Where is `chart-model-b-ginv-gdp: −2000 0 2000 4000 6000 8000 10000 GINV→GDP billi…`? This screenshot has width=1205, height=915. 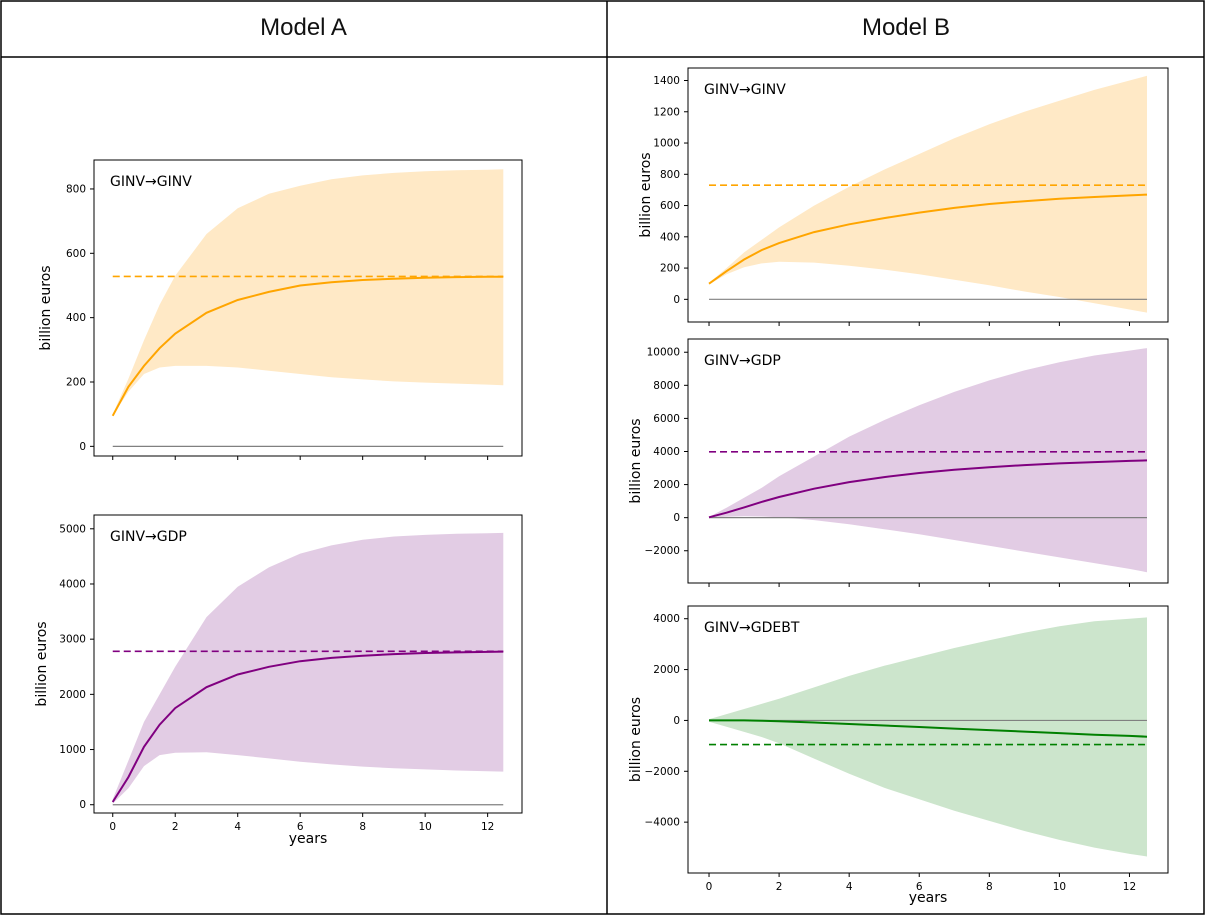 chart-model-b-ginv-gdp: −2000 0 2000 4000 6000 8000 10000 GINV→GDP billi… is located at coordinates (898, 462).